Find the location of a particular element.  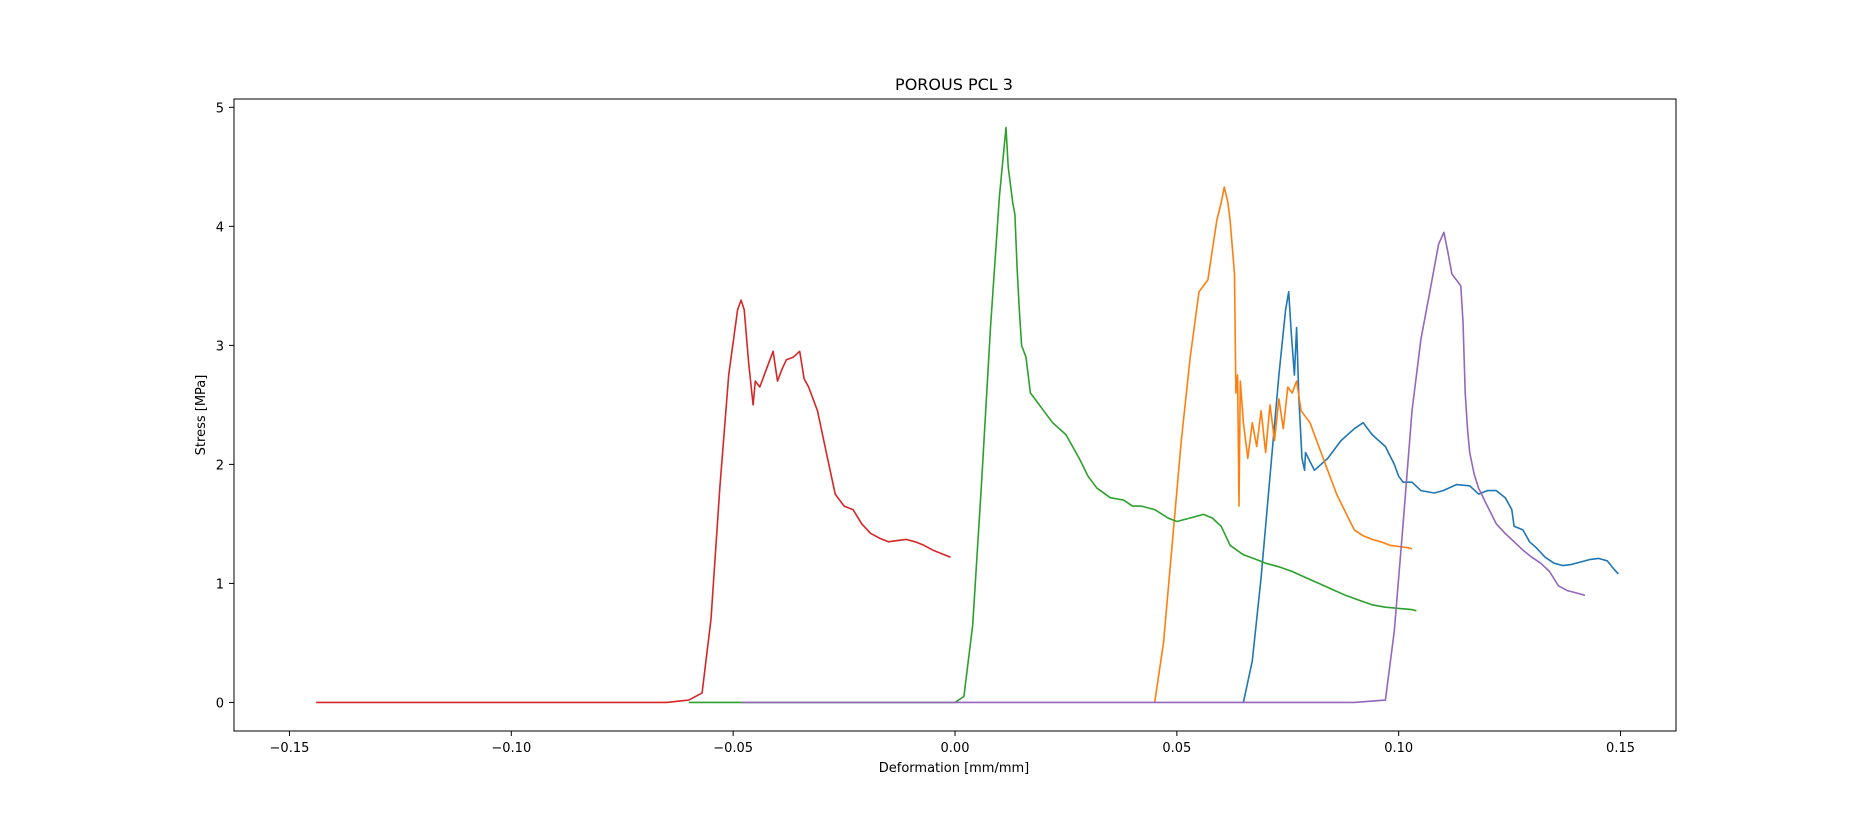

x-axis-label: Deformation [mm/mm] is located at coordinates (954, 768).